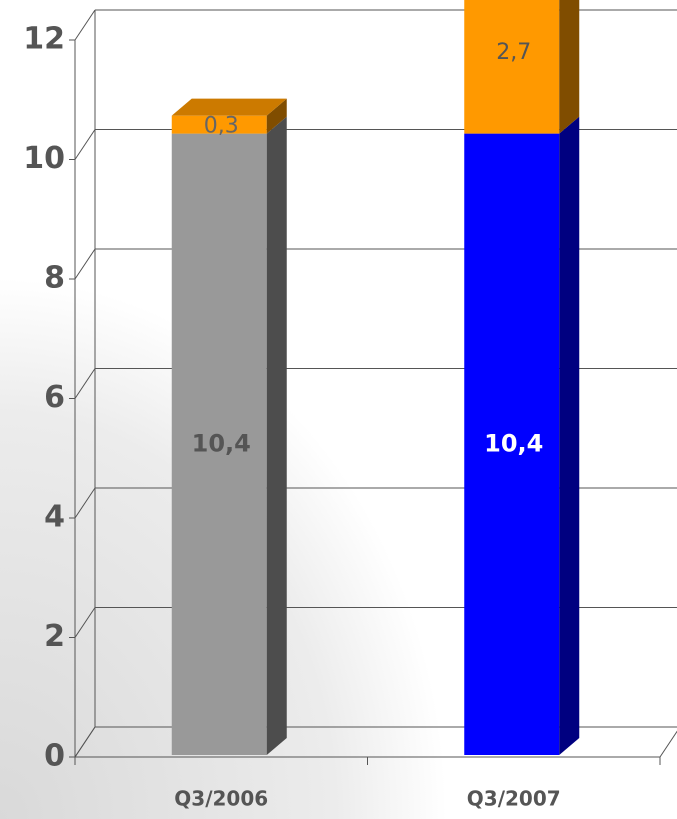 This screenshot has width=677, height=819. Describe the element at coordinates (54, 756) in the screenshot. I see `y-tick-label: 0` at that location.